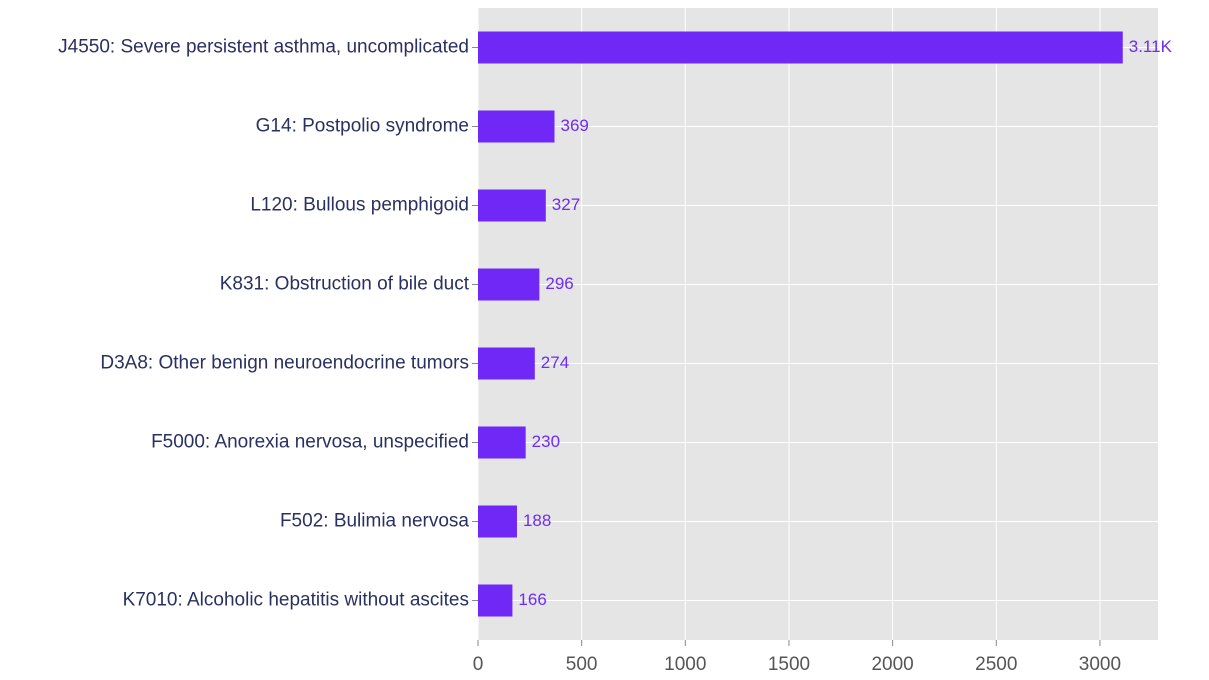  I want to click on value-label: 327, so click(566, 204).